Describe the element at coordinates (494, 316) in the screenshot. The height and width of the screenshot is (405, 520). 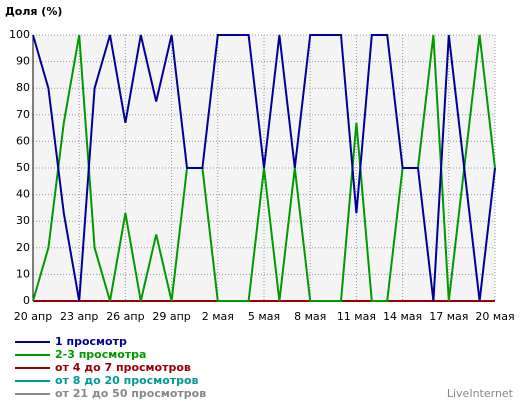
I see `x-tick-label: 20 мая` at that location.